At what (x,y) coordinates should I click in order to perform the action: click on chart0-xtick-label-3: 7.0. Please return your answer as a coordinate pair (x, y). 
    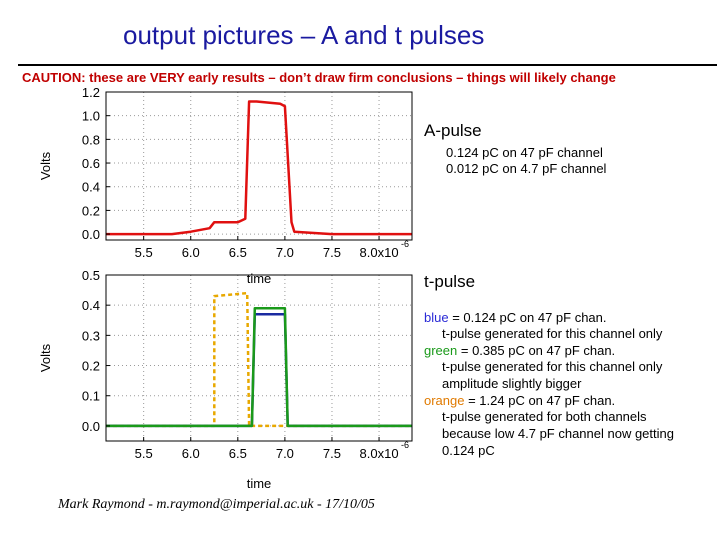
    Looking at the image, I should click on (285, 252).